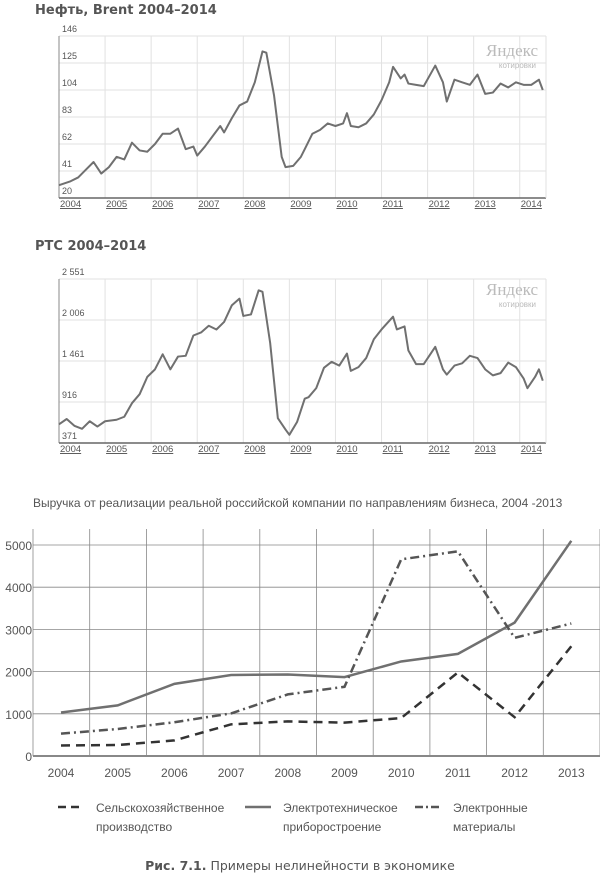 This screenshot has width=600, height=875. What do you see at coordinates (73, 313) in the screenshot?
I see `y-tick-label: 2 006` at bounding box center [73, 313].